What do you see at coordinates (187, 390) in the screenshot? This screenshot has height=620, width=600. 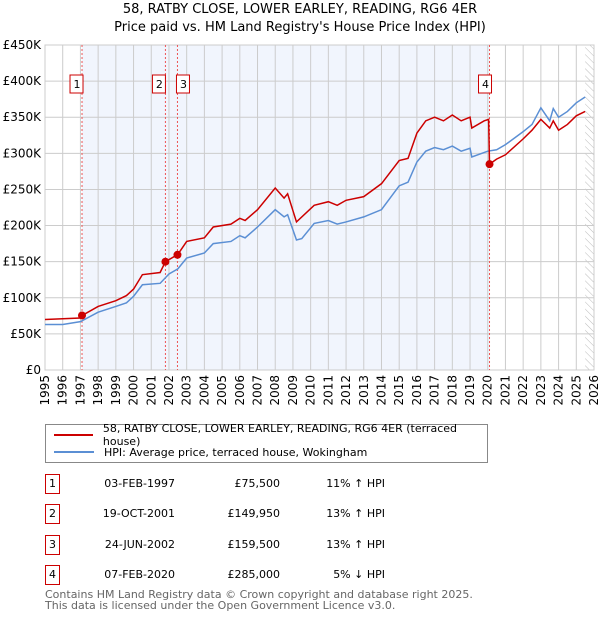 I see `x-tick-label: 2003` at bounding box center [187, 390].